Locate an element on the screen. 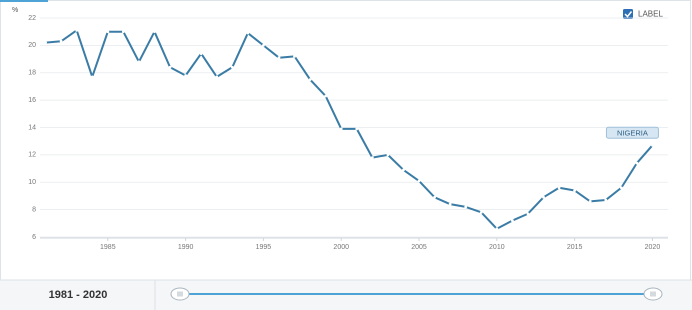  x-tick-label: 1985 is located at coordinates (108, 247).